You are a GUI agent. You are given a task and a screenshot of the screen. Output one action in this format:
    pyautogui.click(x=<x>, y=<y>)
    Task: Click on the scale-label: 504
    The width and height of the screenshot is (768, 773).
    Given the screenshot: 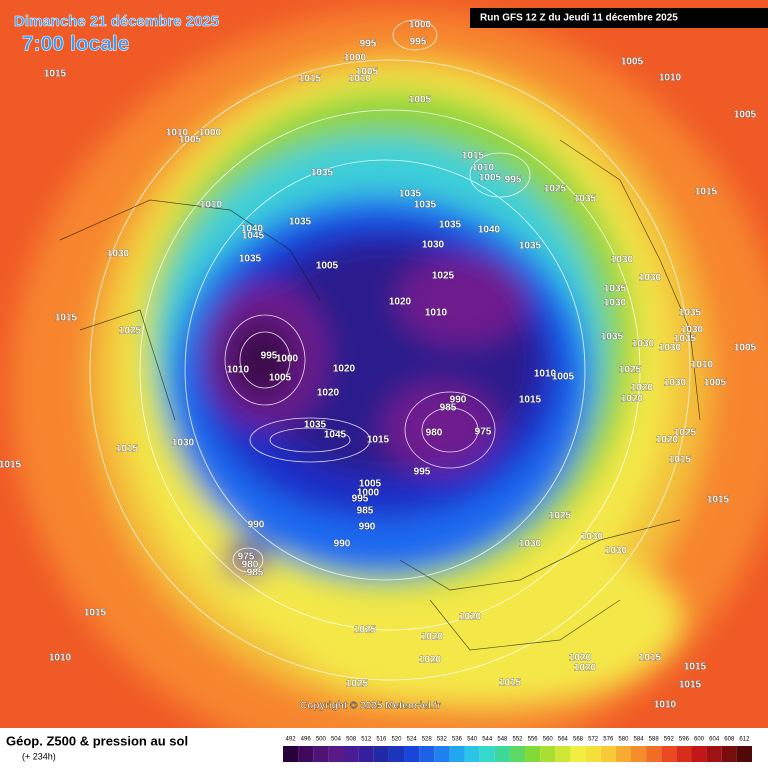 What is the action you would take?
    pyautogui.click(x=336, y=740)
    